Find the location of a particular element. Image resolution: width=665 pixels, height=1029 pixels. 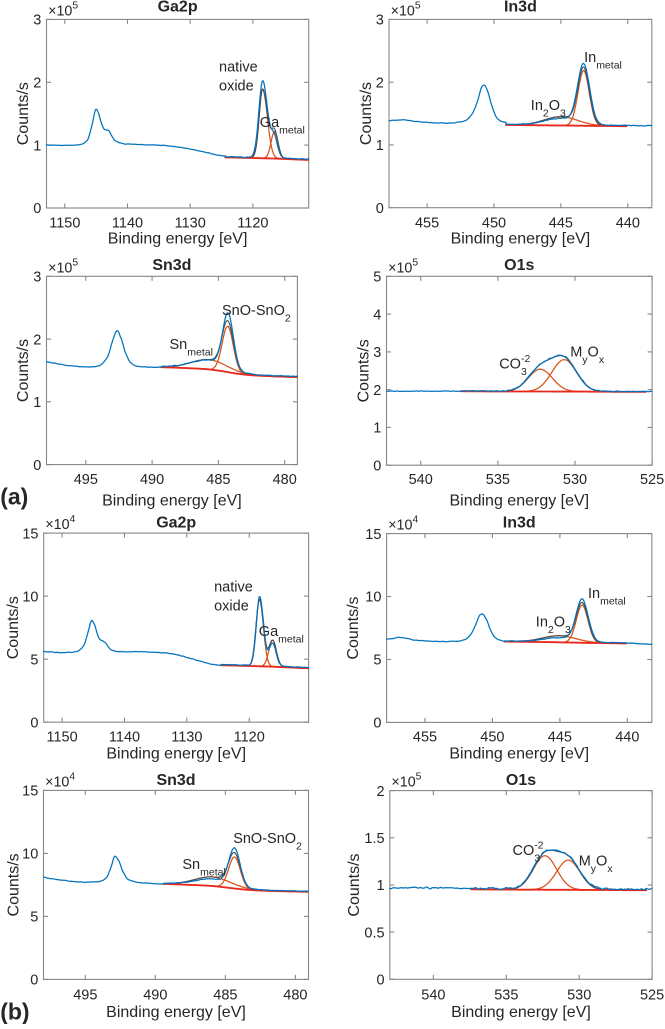

svg-text: native is located at coordinates (233, 587).